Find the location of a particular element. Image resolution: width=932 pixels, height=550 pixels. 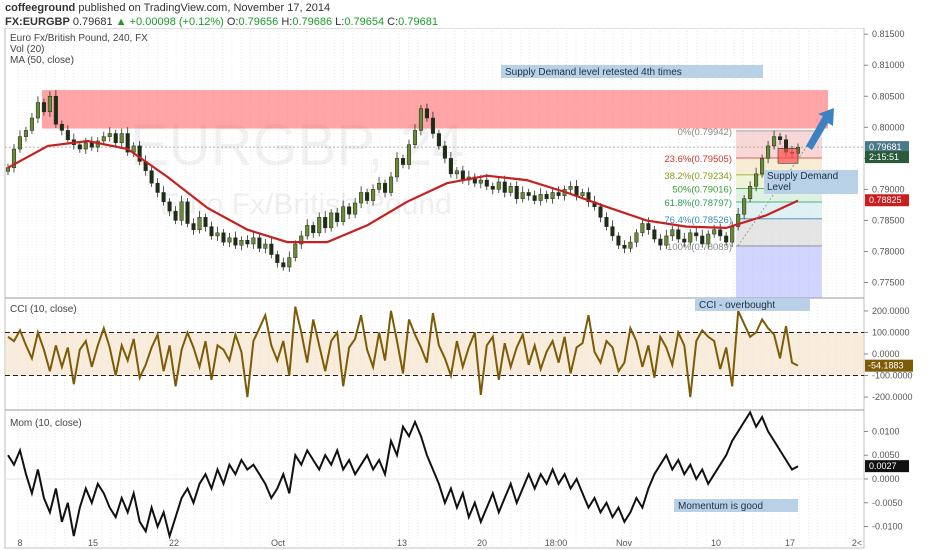

y-tick-label: 0.78000 is located at coordinates (888, 251).